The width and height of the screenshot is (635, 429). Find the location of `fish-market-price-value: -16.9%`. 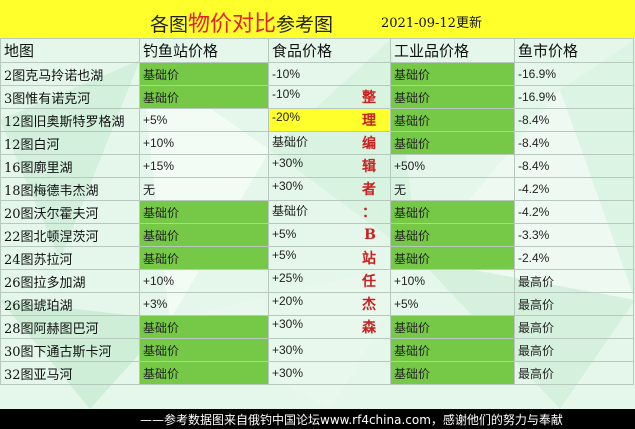

fish-market-price-value: -16.9% is located at coordinates (537, 74).